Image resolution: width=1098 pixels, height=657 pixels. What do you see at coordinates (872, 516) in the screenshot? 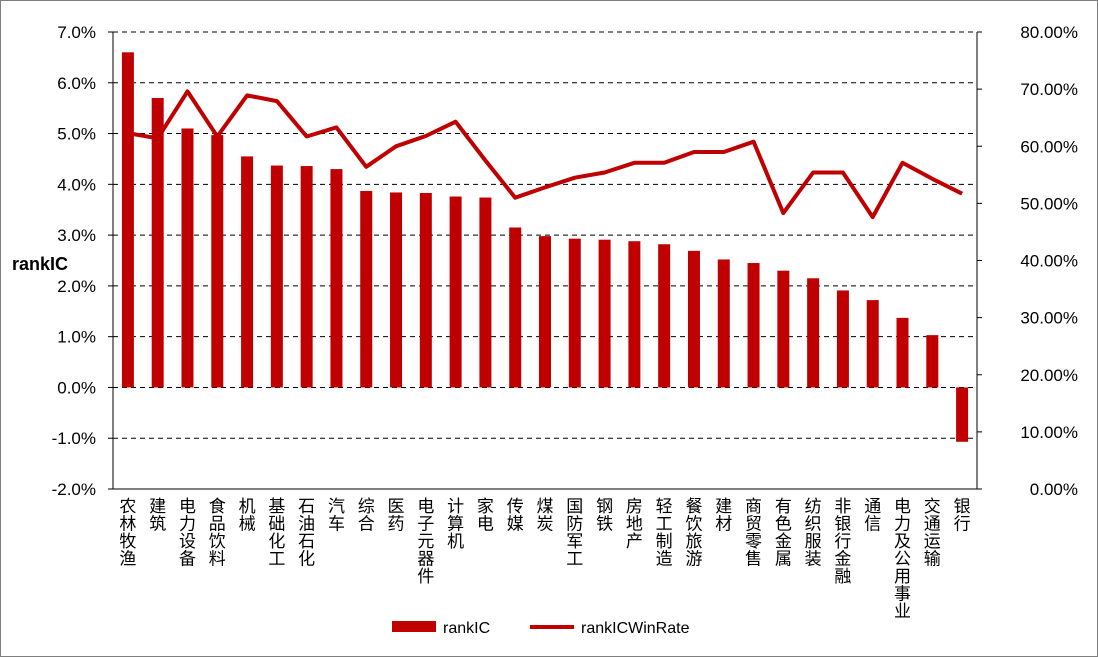
I see `x-tick-label: 通信` at bounding box center [872, 516].